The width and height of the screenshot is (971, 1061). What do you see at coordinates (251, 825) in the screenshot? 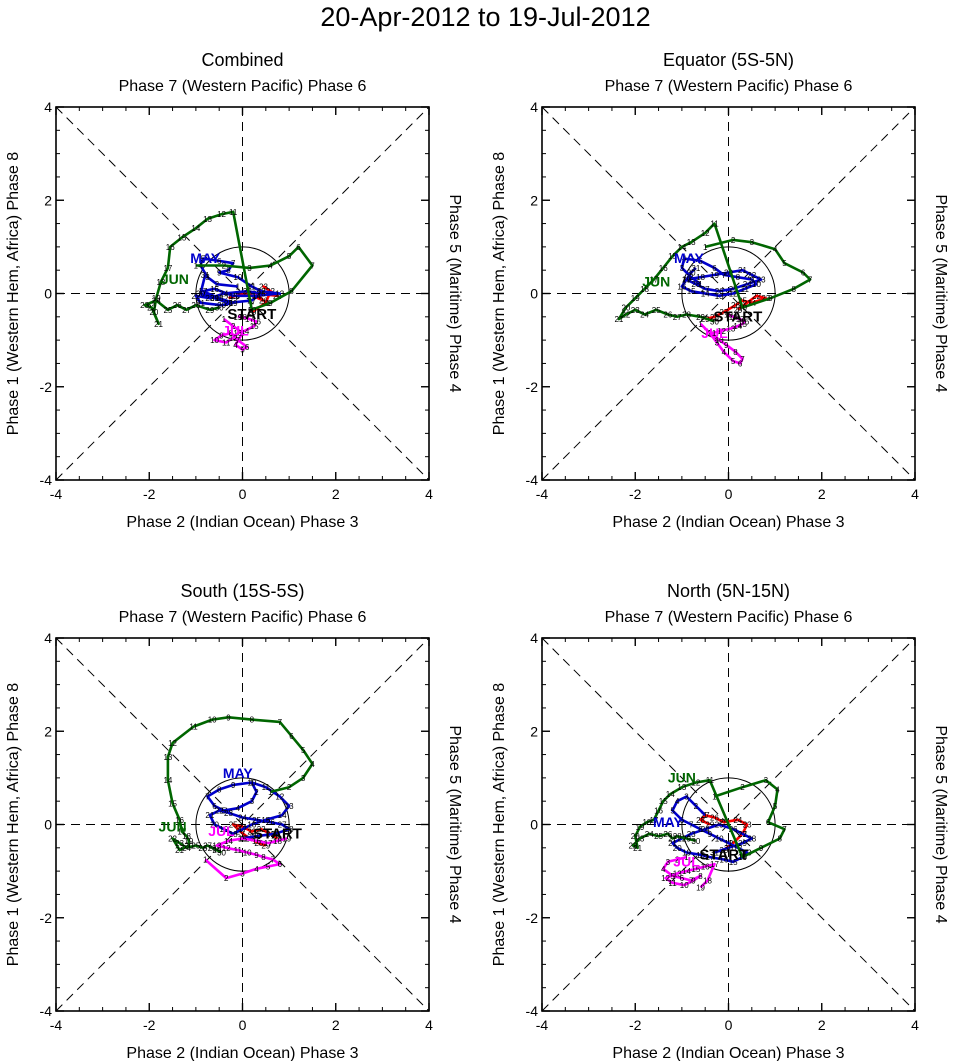
I see `day-label: 16` at bounding box center [251, 825].